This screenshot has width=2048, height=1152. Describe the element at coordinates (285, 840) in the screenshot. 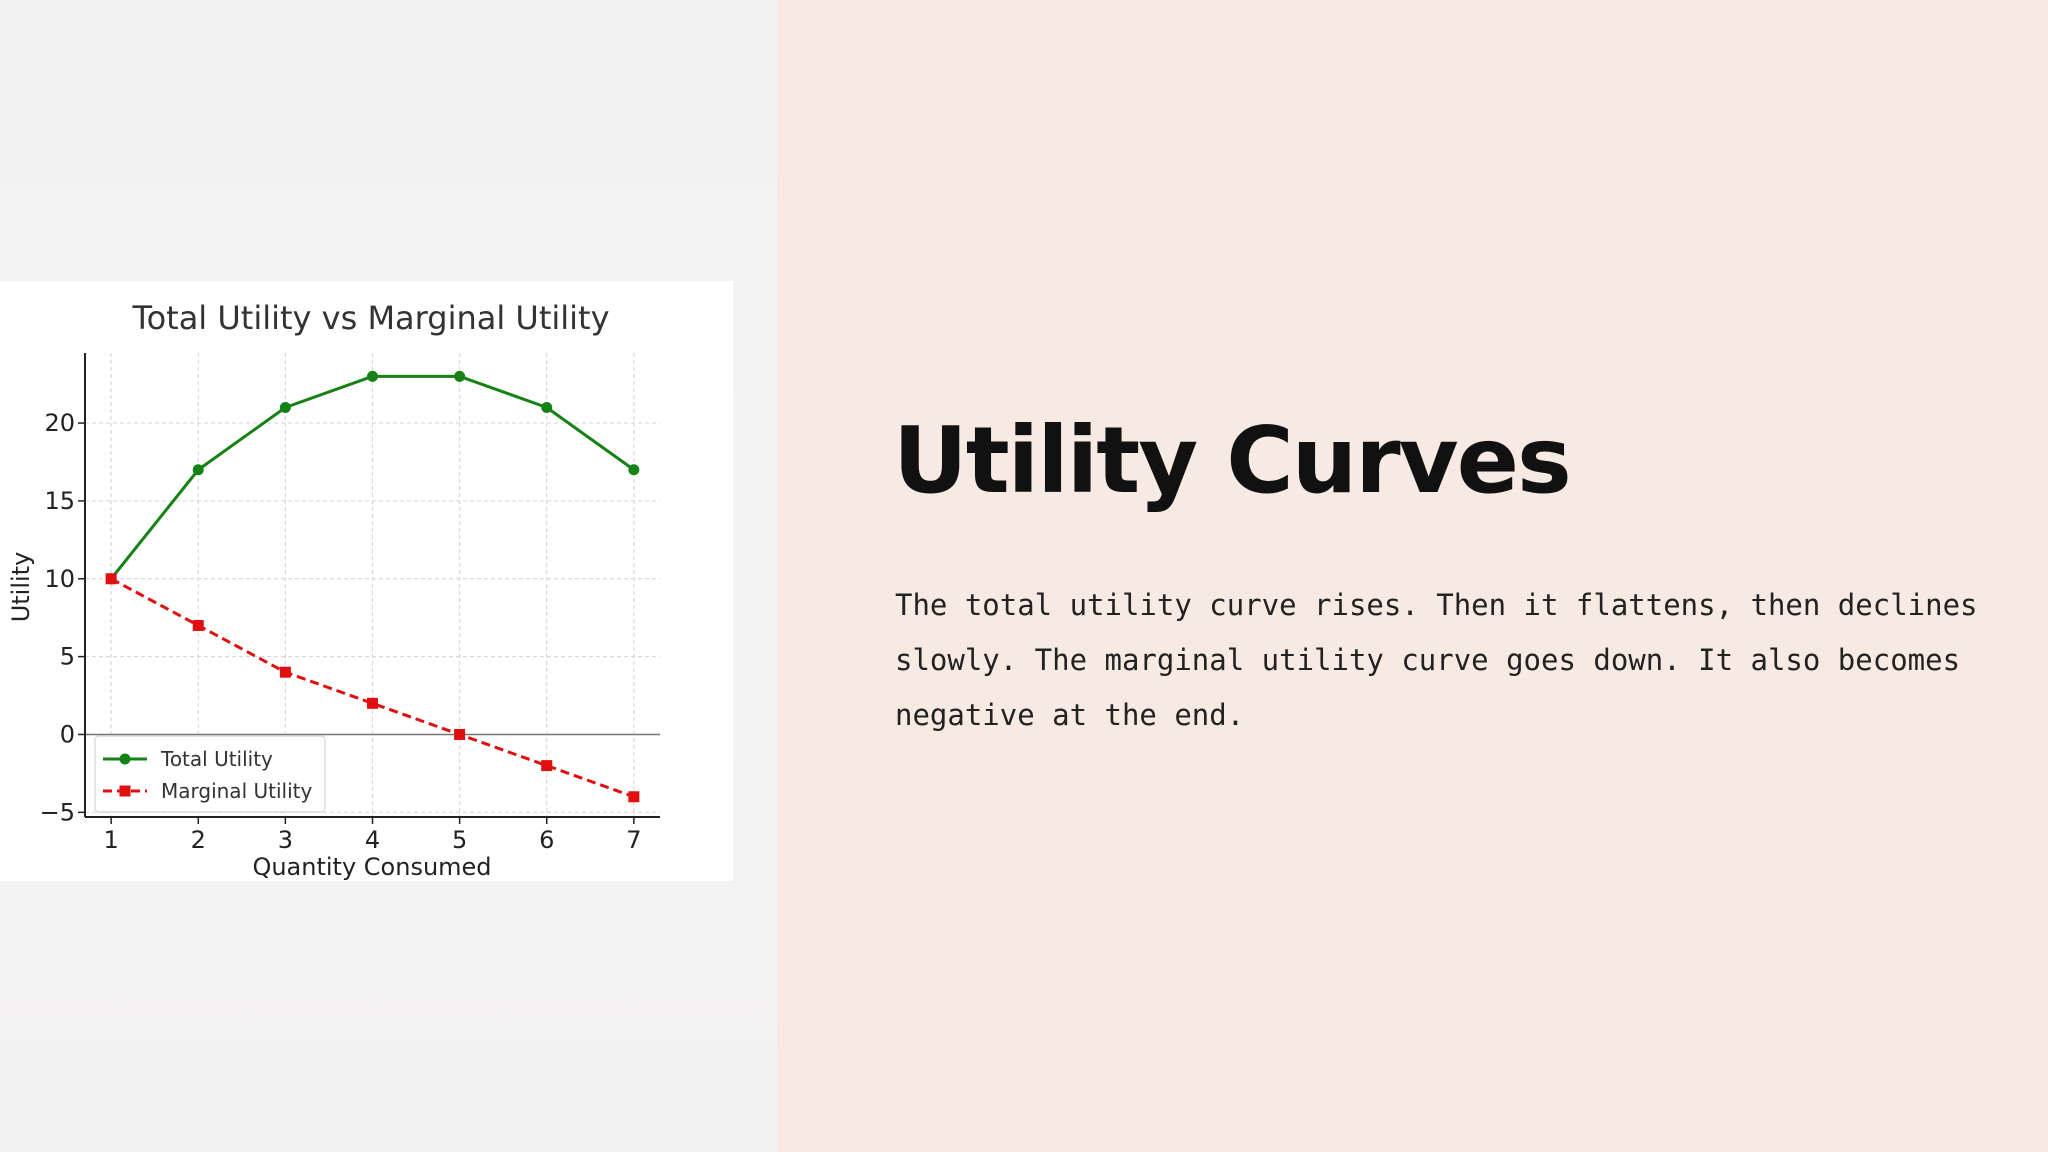

I see `x-tick-label: 3` at that location.